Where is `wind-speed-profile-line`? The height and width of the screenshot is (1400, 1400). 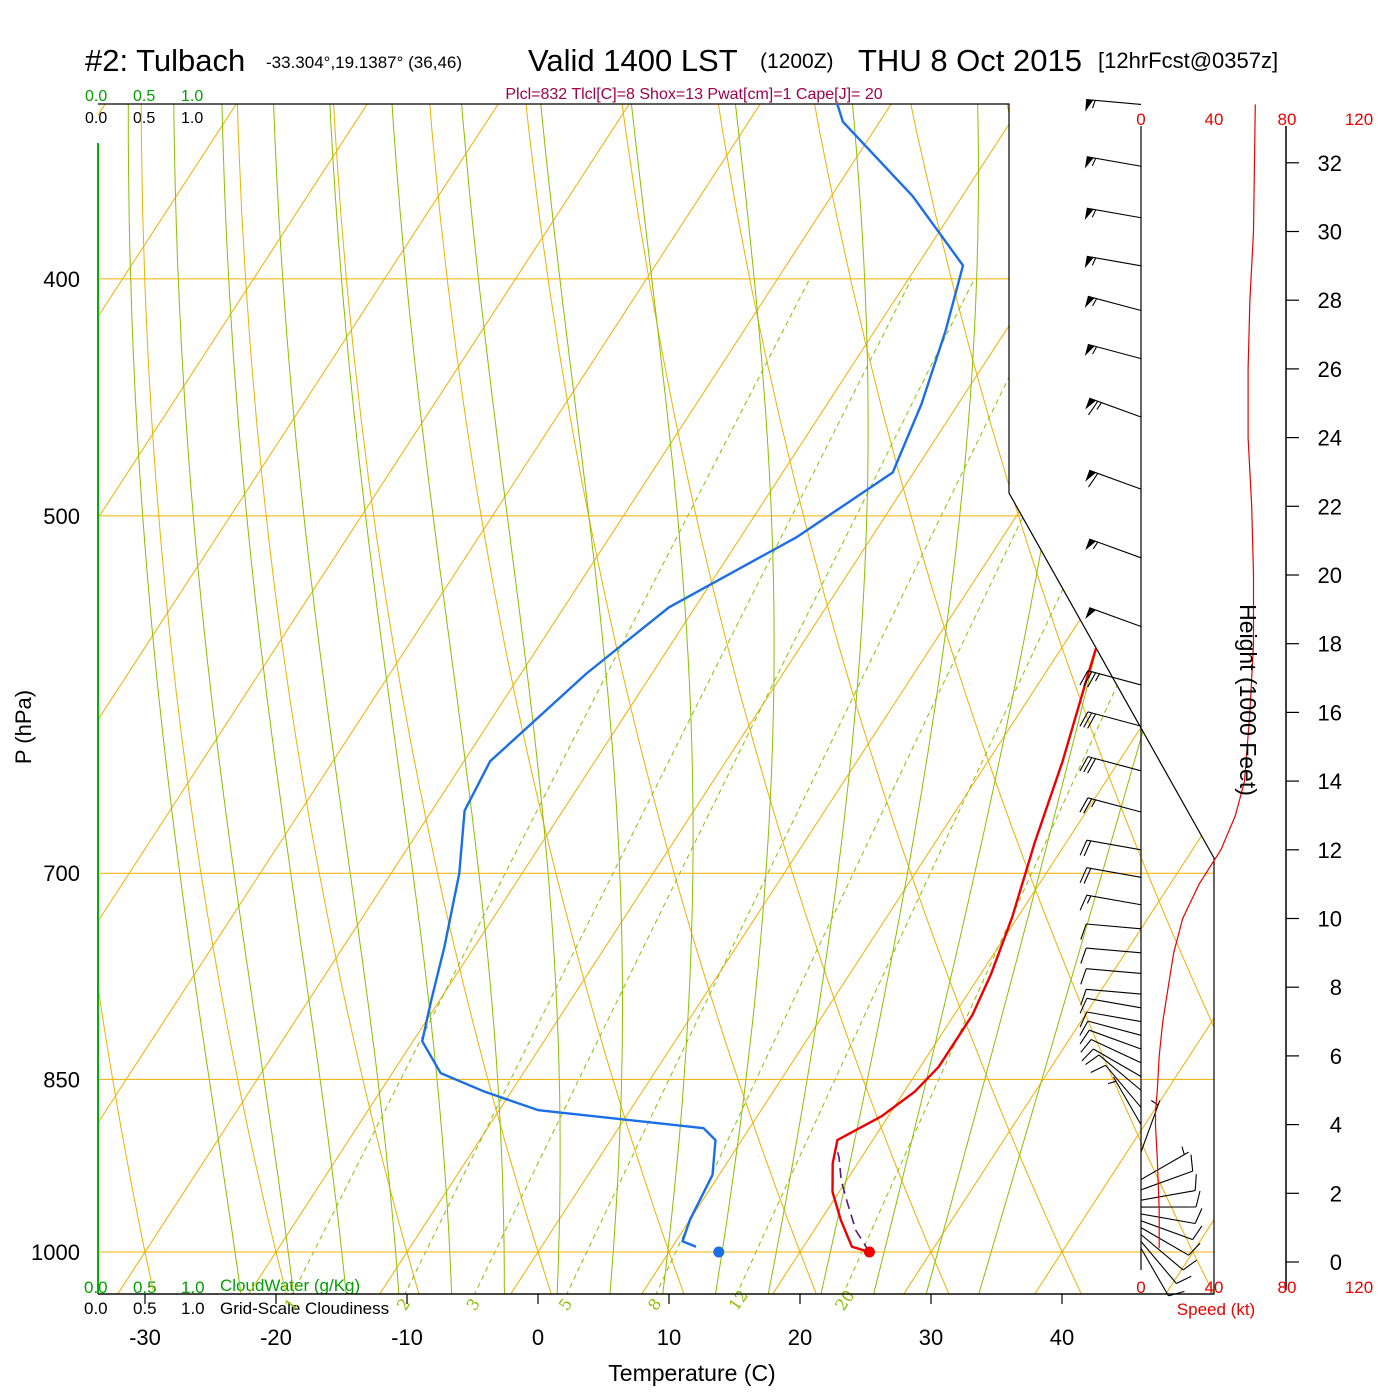 wind-speed-profile-line is located at coordinates (1205, 676).